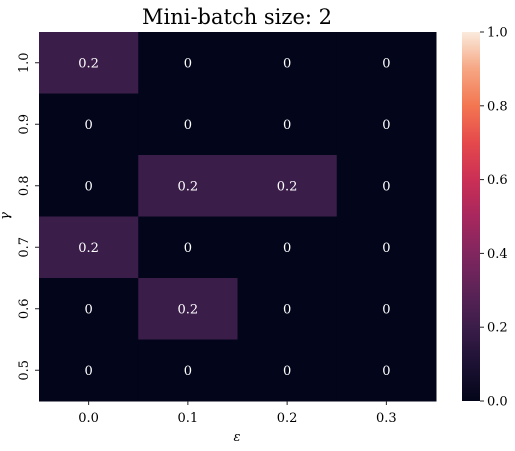  Describe the element at coordinates (24, 185) in the screenshot. I see `y-tick-label: 0.8` at that location.